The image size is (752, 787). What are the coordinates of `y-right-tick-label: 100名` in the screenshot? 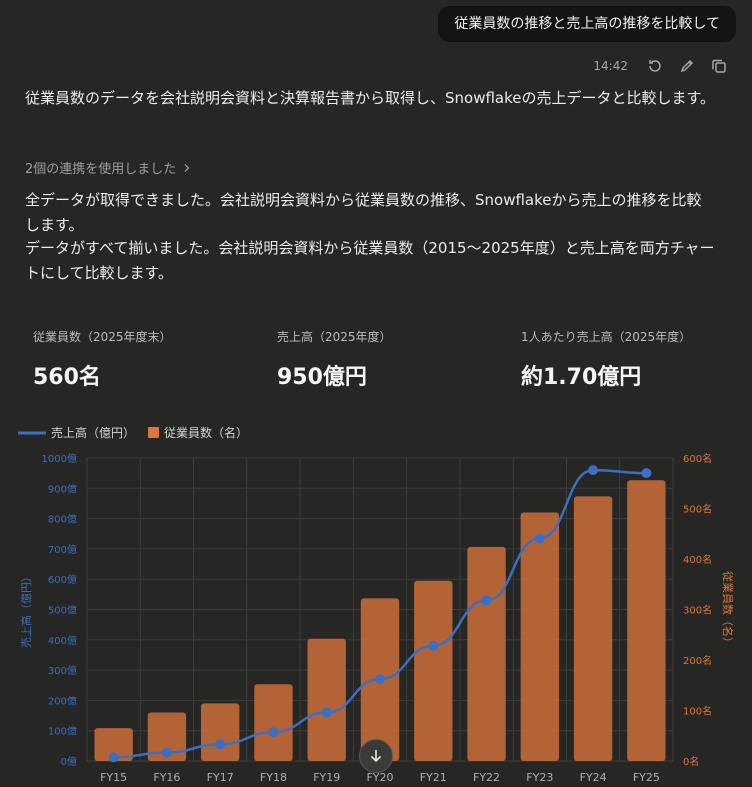 It's located at (697, 711).